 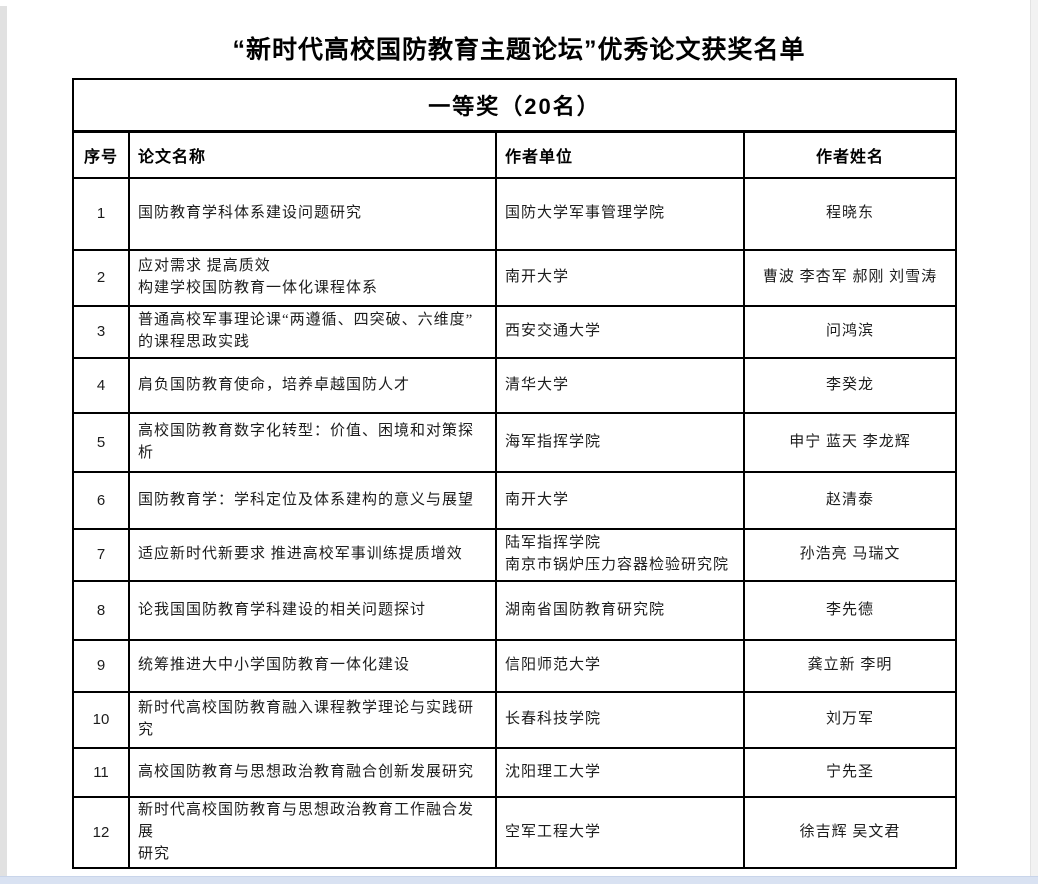 I want to click on author-org-cell: 湖南省国防教育研究院, so click(x=620, y=610).